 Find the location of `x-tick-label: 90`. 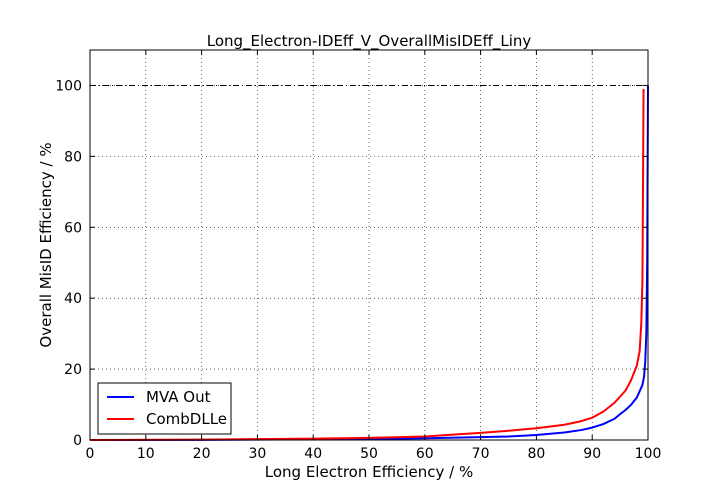

x-tick-label: 90 is located at coordinates (592, 454).